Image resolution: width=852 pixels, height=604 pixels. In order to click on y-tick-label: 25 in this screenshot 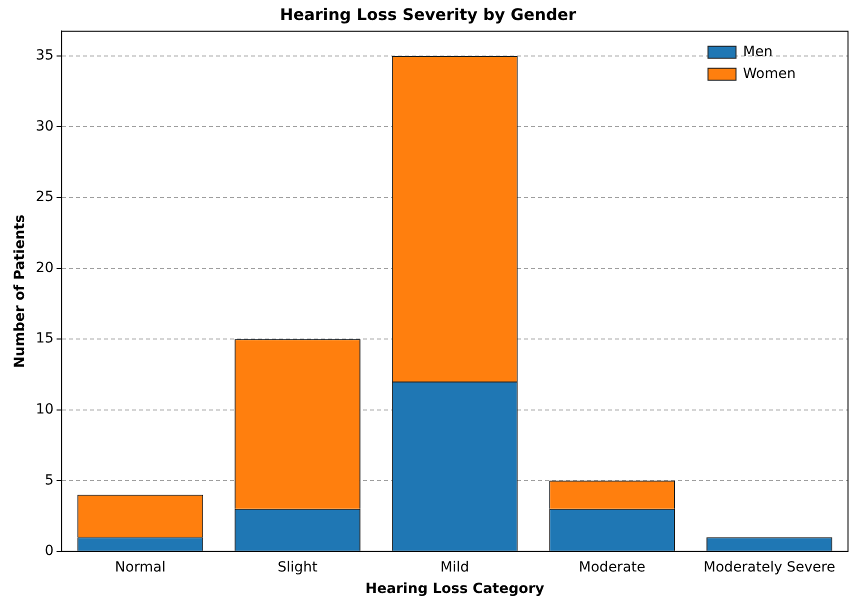, I will do `click(45, 197)`.